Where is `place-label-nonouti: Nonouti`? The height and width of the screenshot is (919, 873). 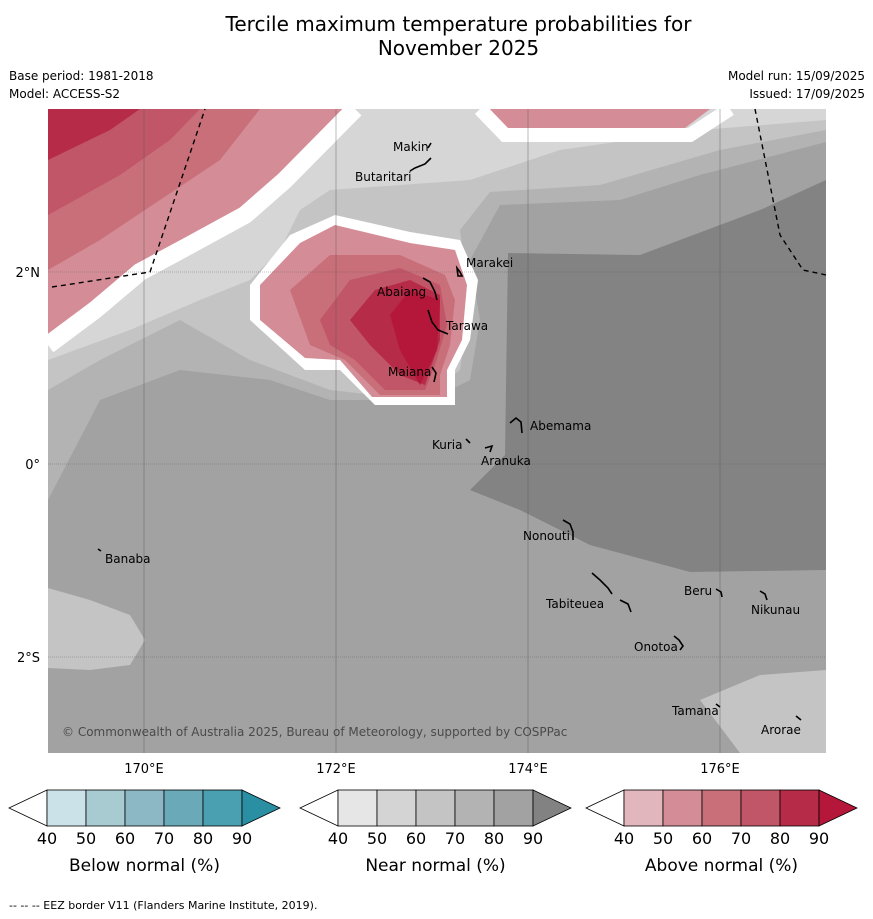
place-label-nonouti: Nonouti is located at coordinates (546, 536).